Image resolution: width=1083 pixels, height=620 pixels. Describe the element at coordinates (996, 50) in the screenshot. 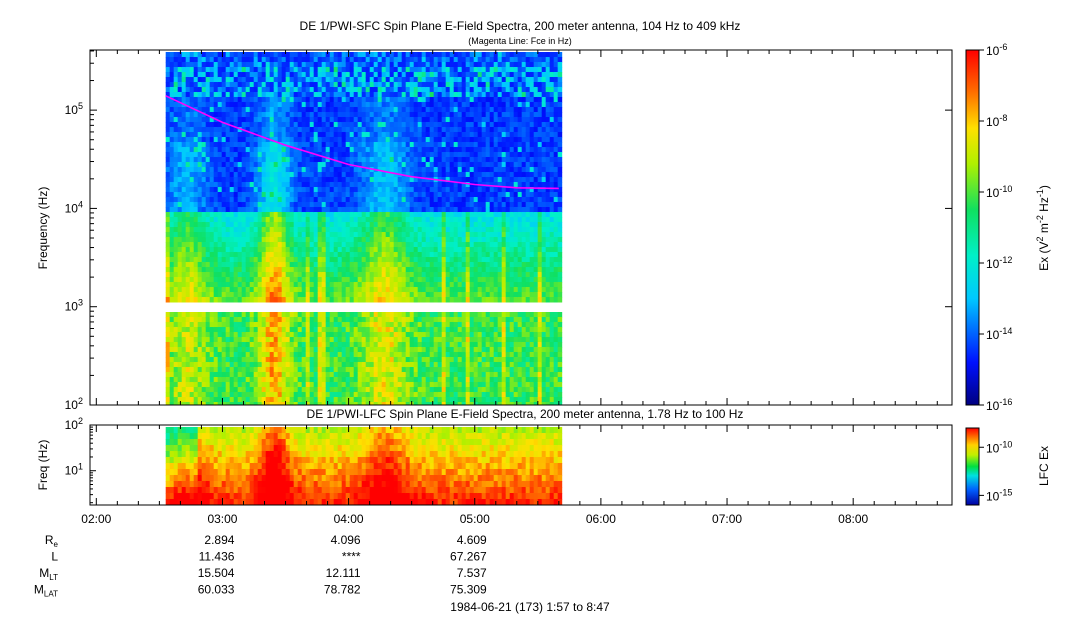

I see `colorbar-tick-label: 10⁻⁶` at that location.